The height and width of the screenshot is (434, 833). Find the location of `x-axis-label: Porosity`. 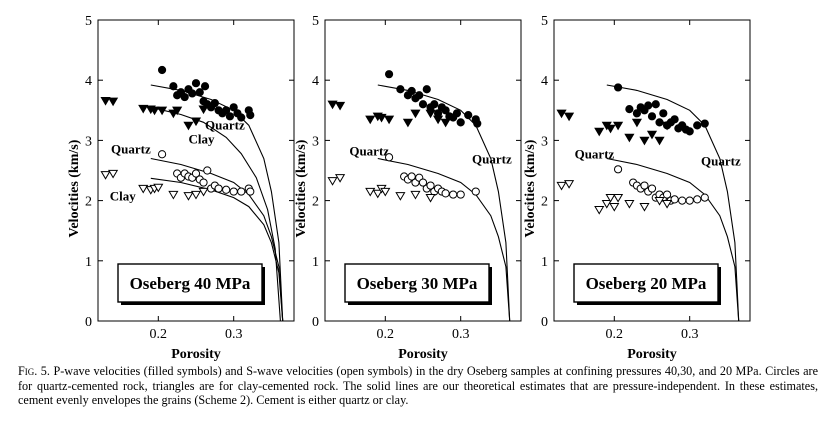

x-axis-label: Porosity is located at coordinates (196, 354).